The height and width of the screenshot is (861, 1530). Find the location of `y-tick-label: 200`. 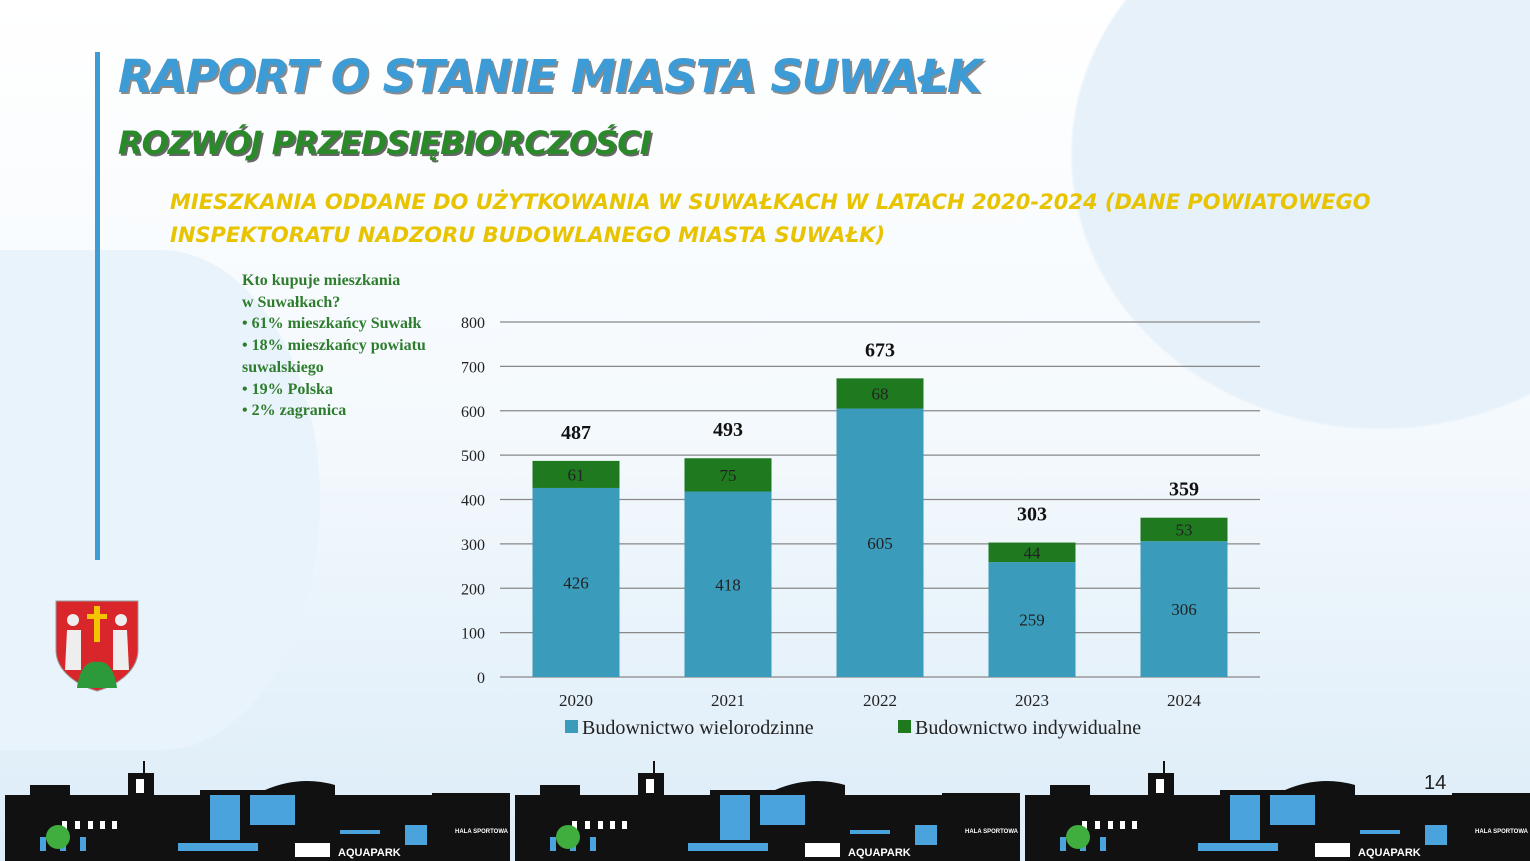

y-tick-label: 200 is located at coordinates (473, 589).